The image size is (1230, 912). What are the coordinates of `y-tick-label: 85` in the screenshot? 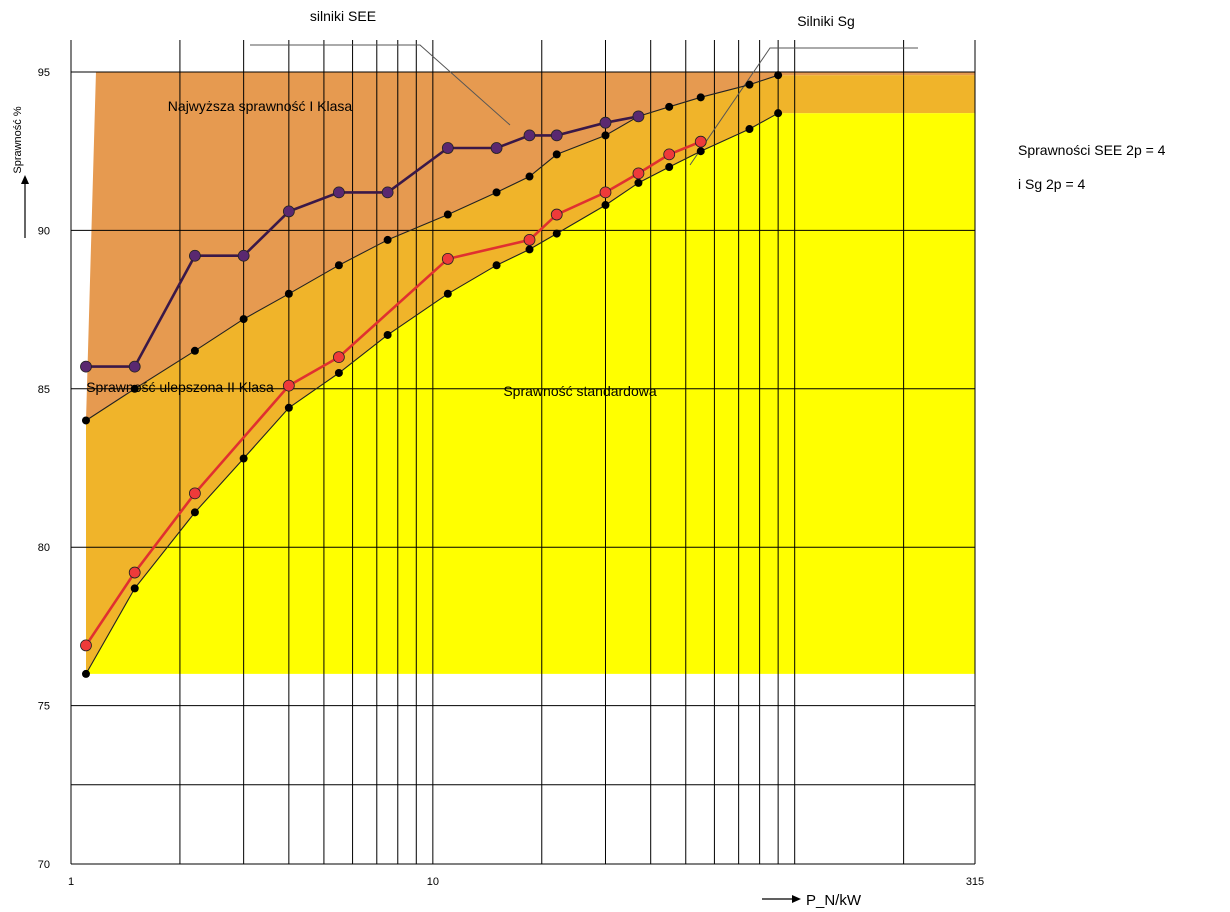 It's located at (44, 390).